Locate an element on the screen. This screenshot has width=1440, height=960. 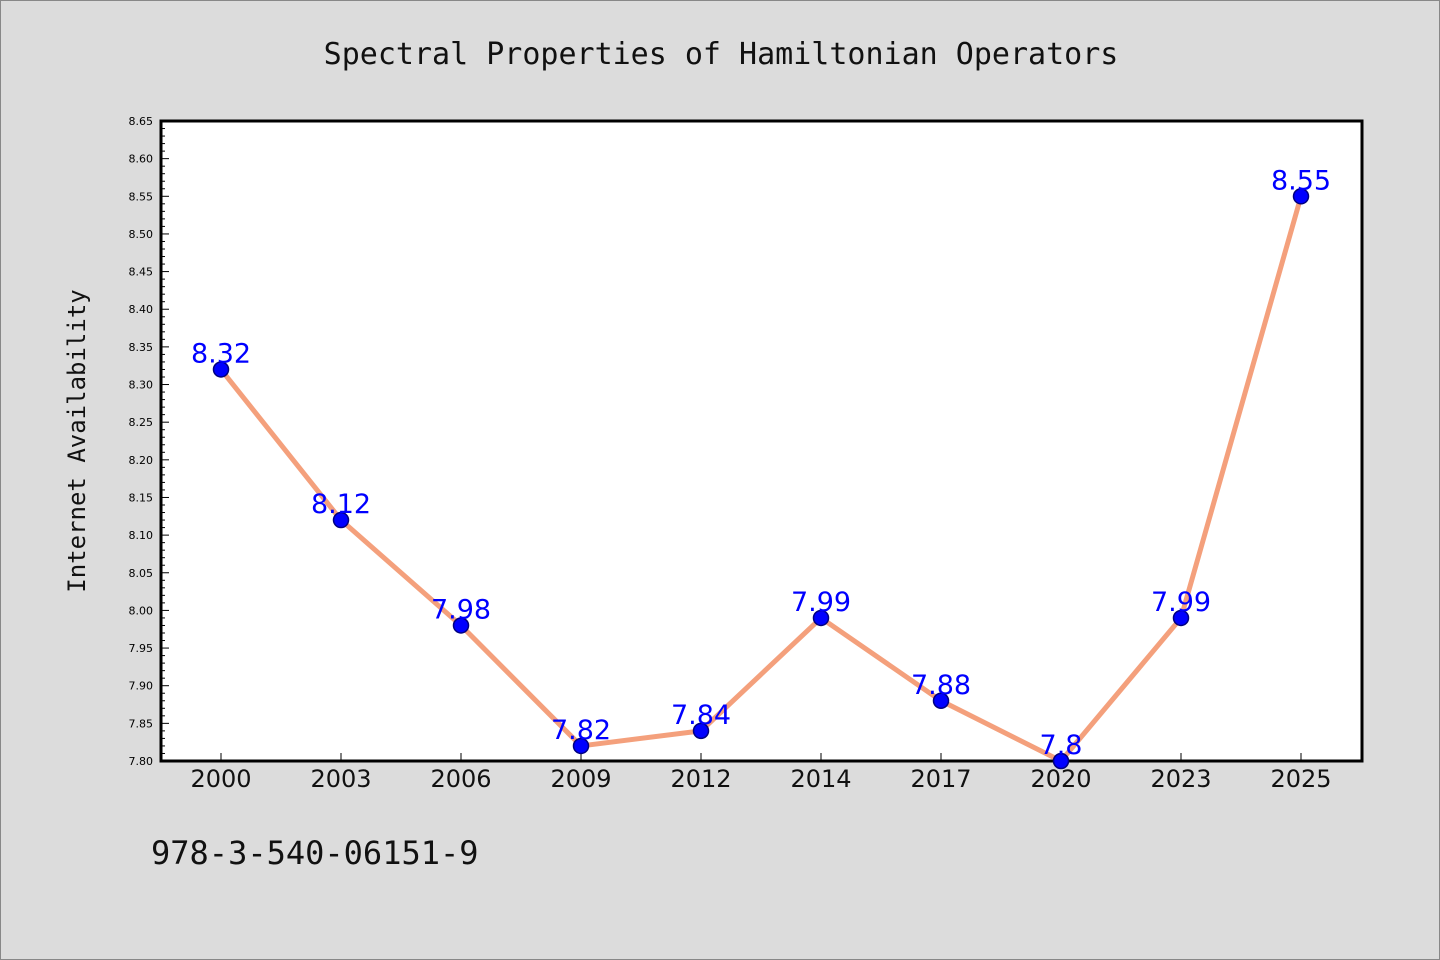
x-tick-label: 2000 is located at coordinates (220, 779).